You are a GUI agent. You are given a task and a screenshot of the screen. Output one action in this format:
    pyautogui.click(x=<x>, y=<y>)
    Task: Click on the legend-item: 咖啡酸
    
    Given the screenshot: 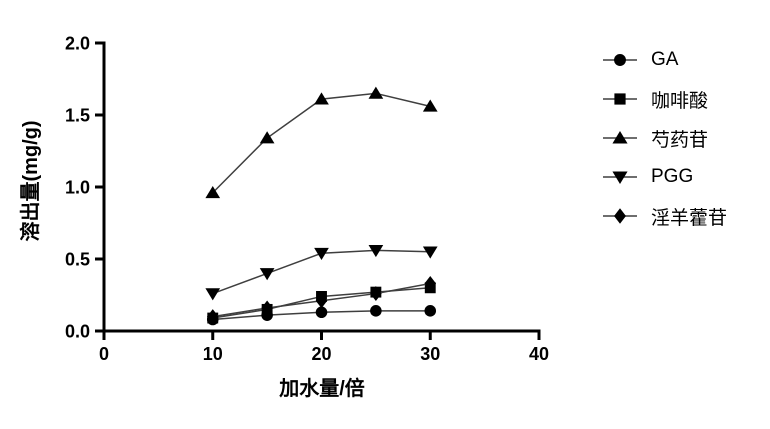 What is the action you would take?
    pyautogui.click(x=664, y=99)
    